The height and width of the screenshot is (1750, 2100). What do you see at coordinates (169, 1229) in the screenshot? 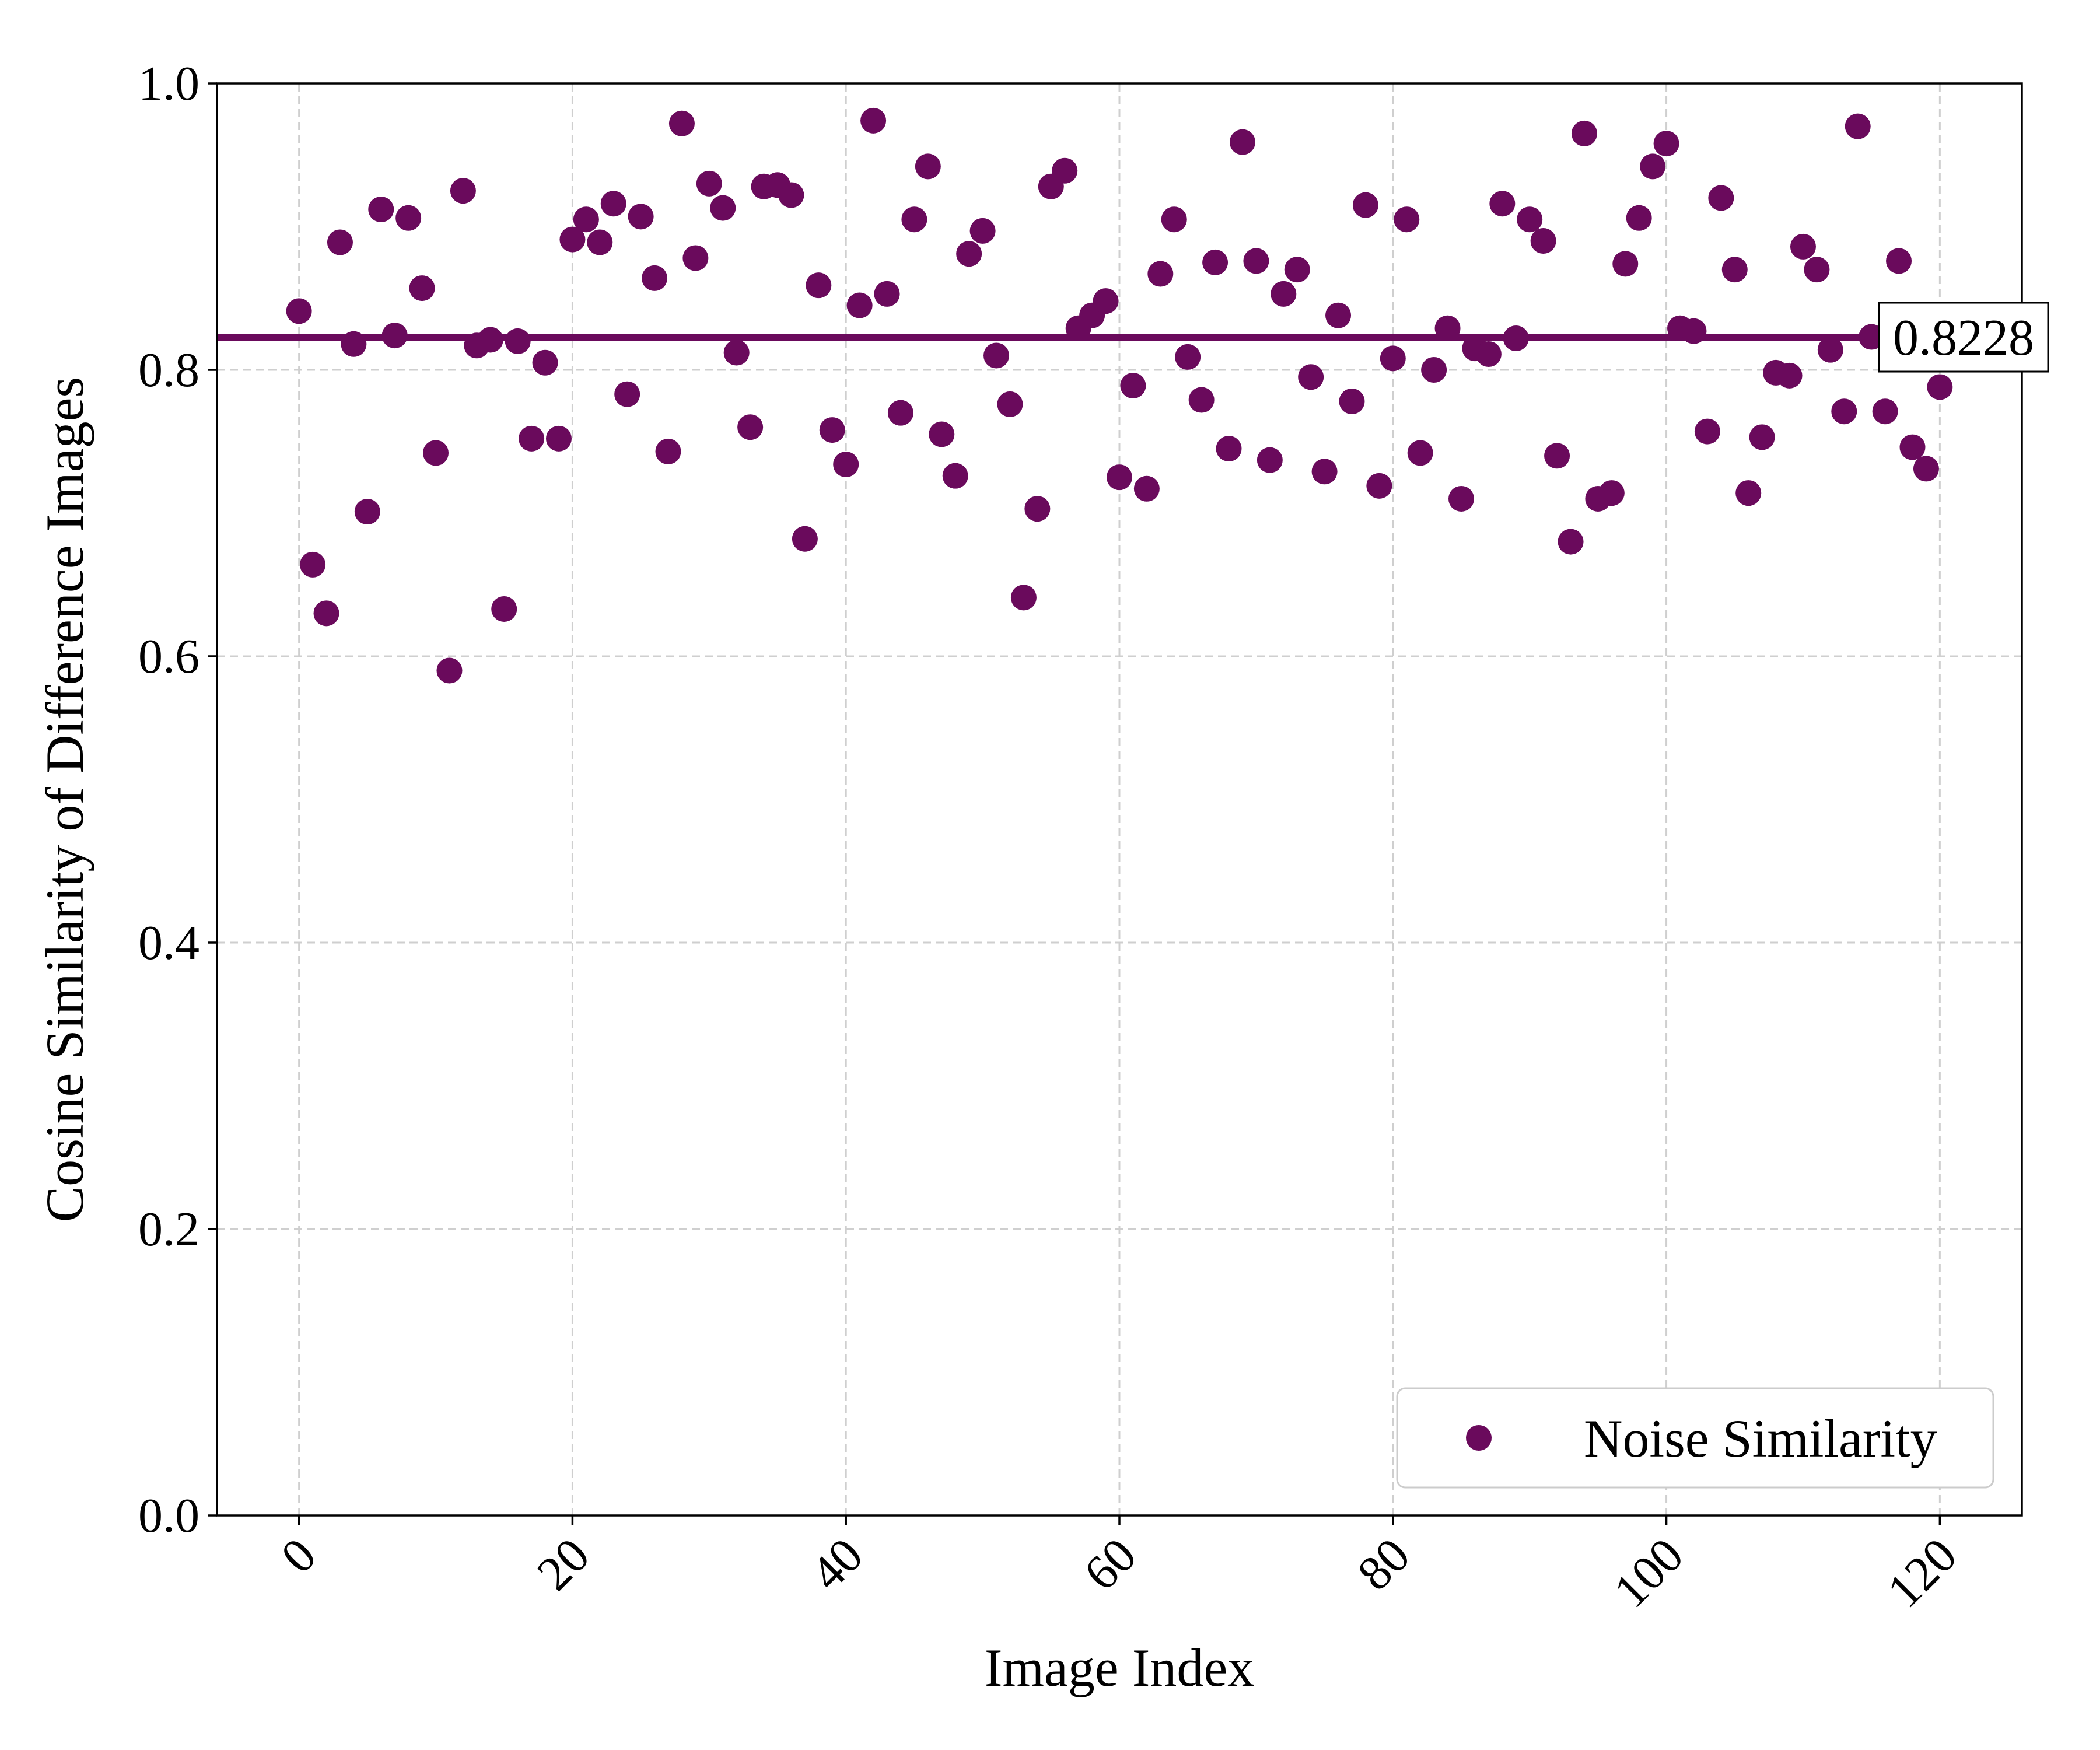
I see `y-tick-label: 0.2` at bounding box center [169, 1229].